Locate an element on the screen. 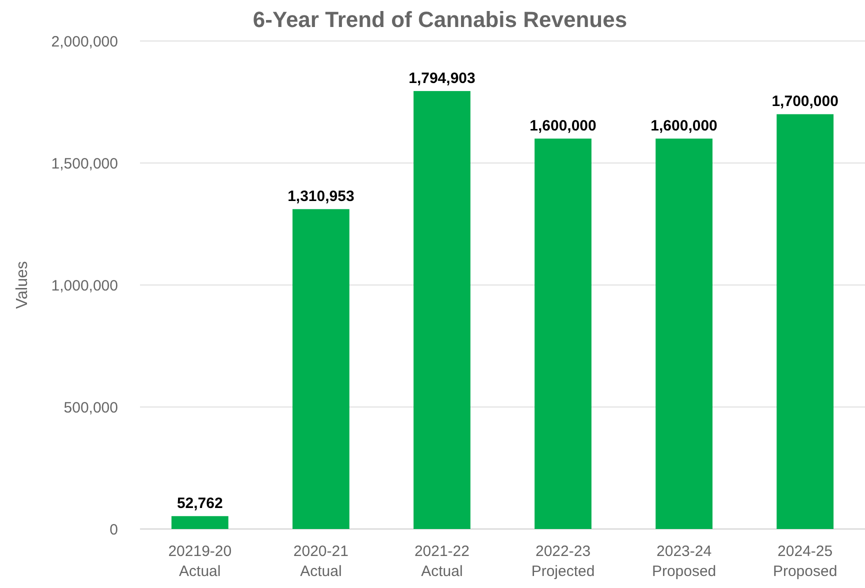  y-tick-label: 1,000,000 is located at coordinates (84, 285).